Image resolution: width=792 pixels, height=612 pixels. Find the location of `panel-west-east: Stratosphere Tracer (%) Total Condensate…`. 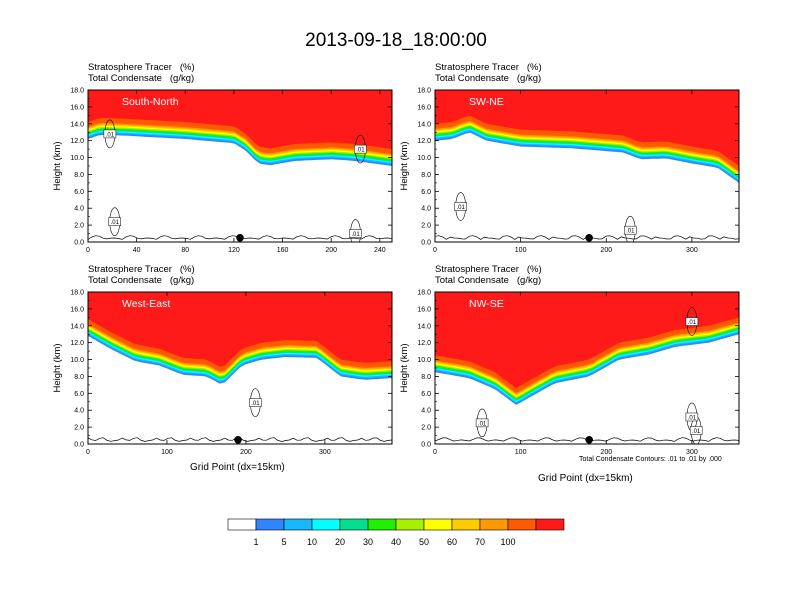

panel-west-east: Stratosphere Tracer (%) Total Condensate… is located at coordinates (240, 359).